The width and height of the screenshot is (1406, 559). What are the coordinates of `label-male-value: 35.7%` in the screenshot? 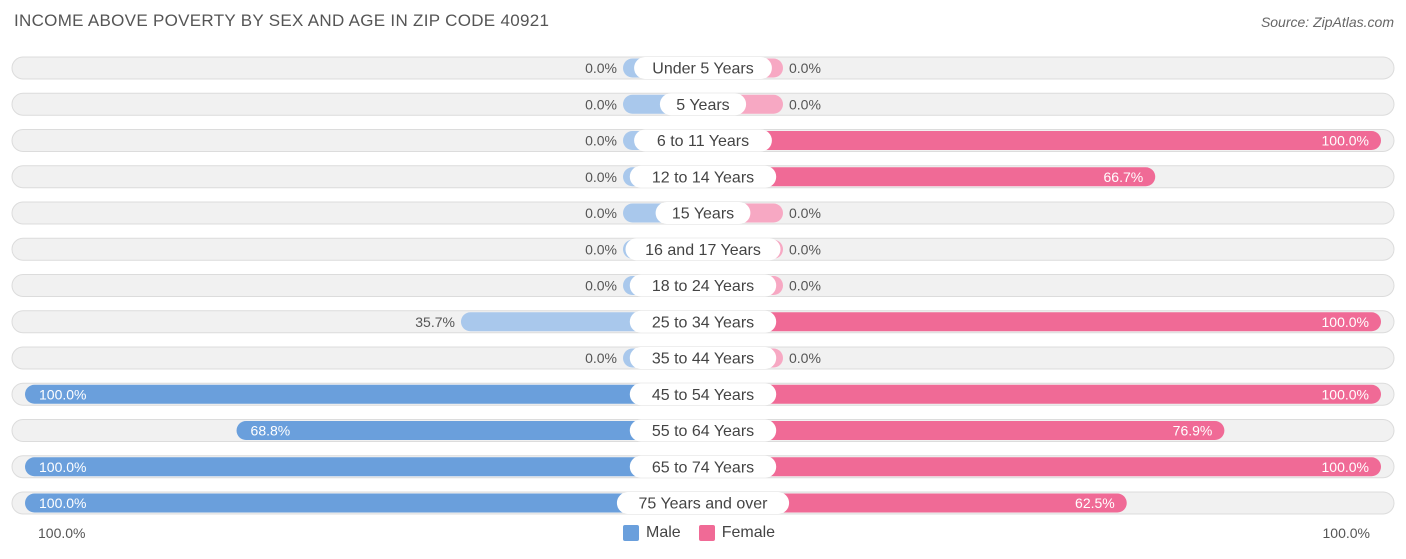 It's located at (435, 322).